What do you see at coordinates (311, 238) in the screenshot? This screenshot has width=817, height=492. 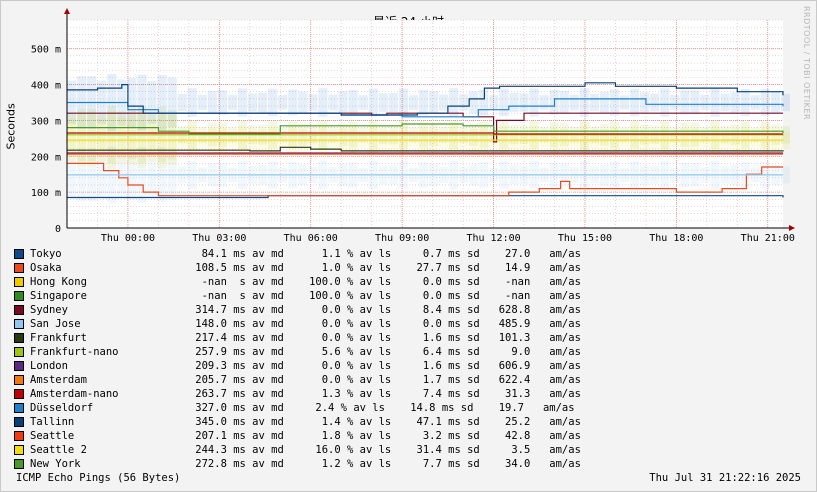 I see `x-tick-label: Thu 06:00` at bounding box center [311, 238].